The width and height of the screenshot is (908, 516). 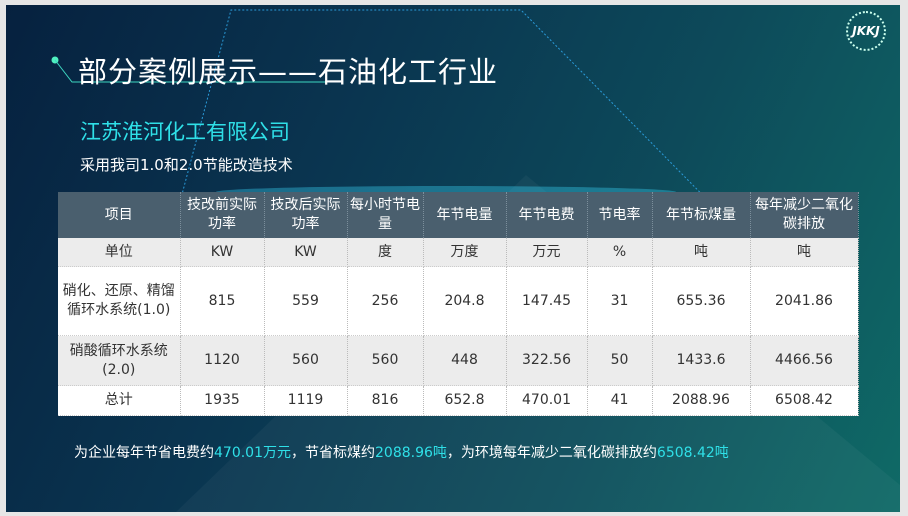 What do you see at coordinates (701, 215) in the screenshot?
I see `column-header: 年节标煤量` at bounding box center [701, 215].